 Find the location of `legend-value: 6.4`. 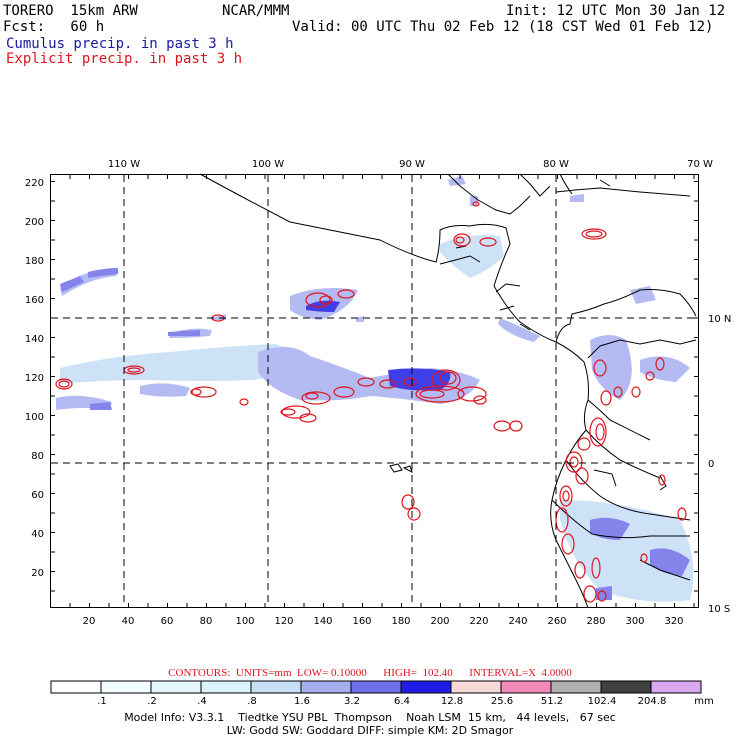

legend-value: 6.4 is located at coordinates (402, 701).